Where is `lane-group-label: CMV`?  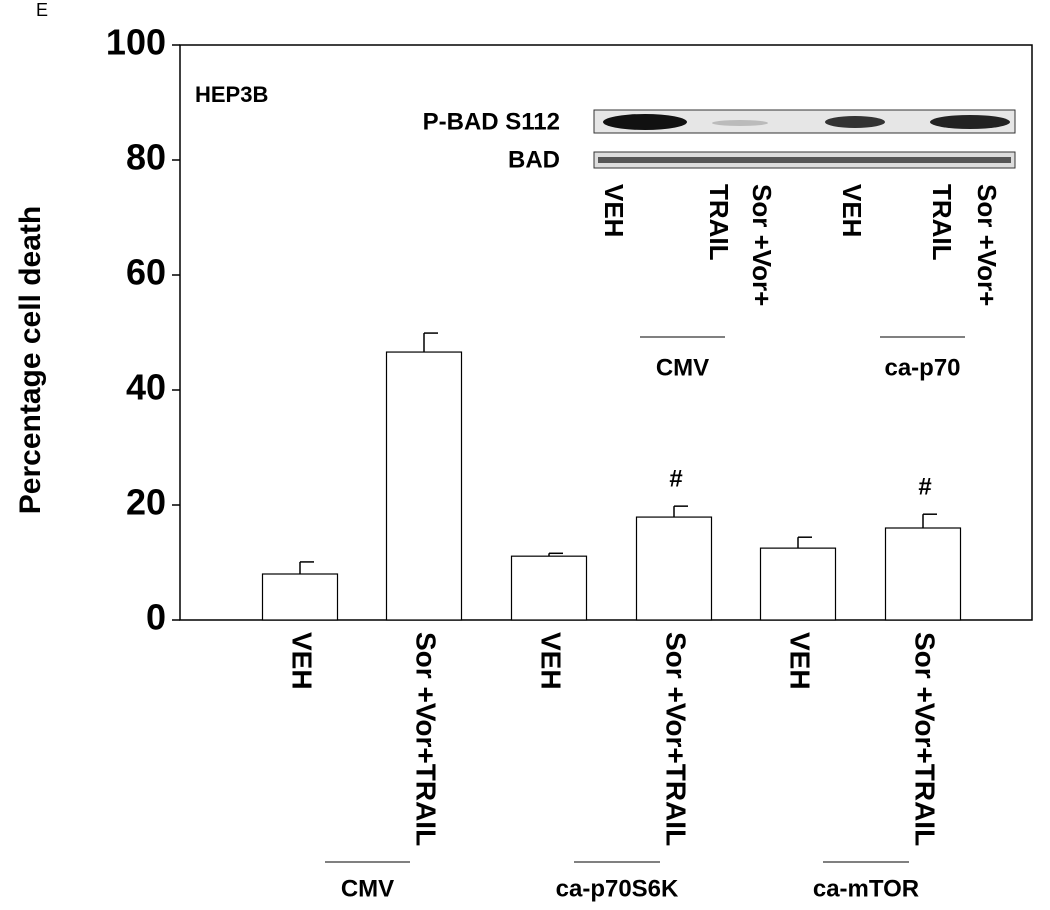
lane-group-label: CMV is located at coordinates (682, 367).